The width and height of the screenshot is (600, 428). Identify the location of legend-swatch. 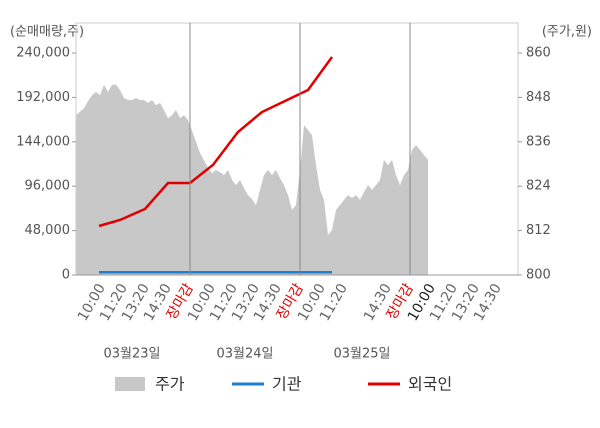
(130, 384).